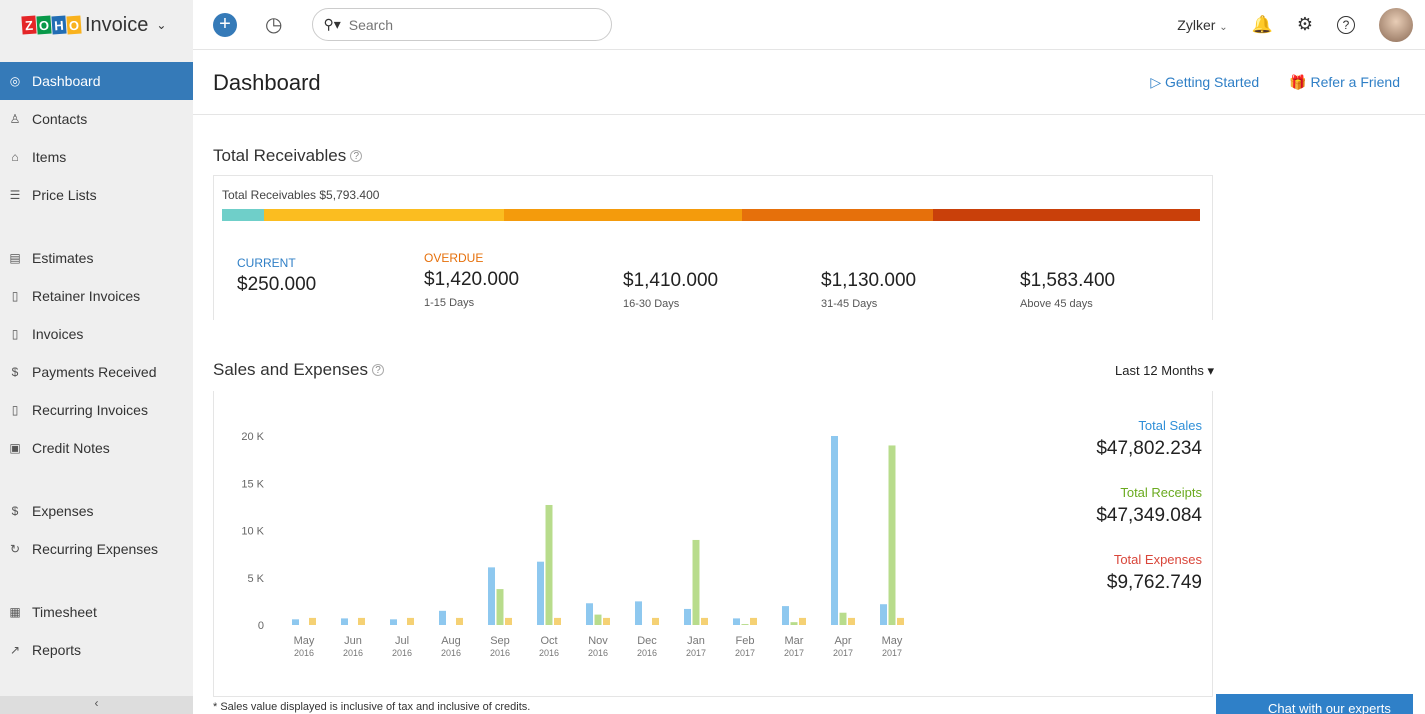 The image size is (1425, 714). I want to click on total-receipts-label: Total Receipts, so click(1161, 492).